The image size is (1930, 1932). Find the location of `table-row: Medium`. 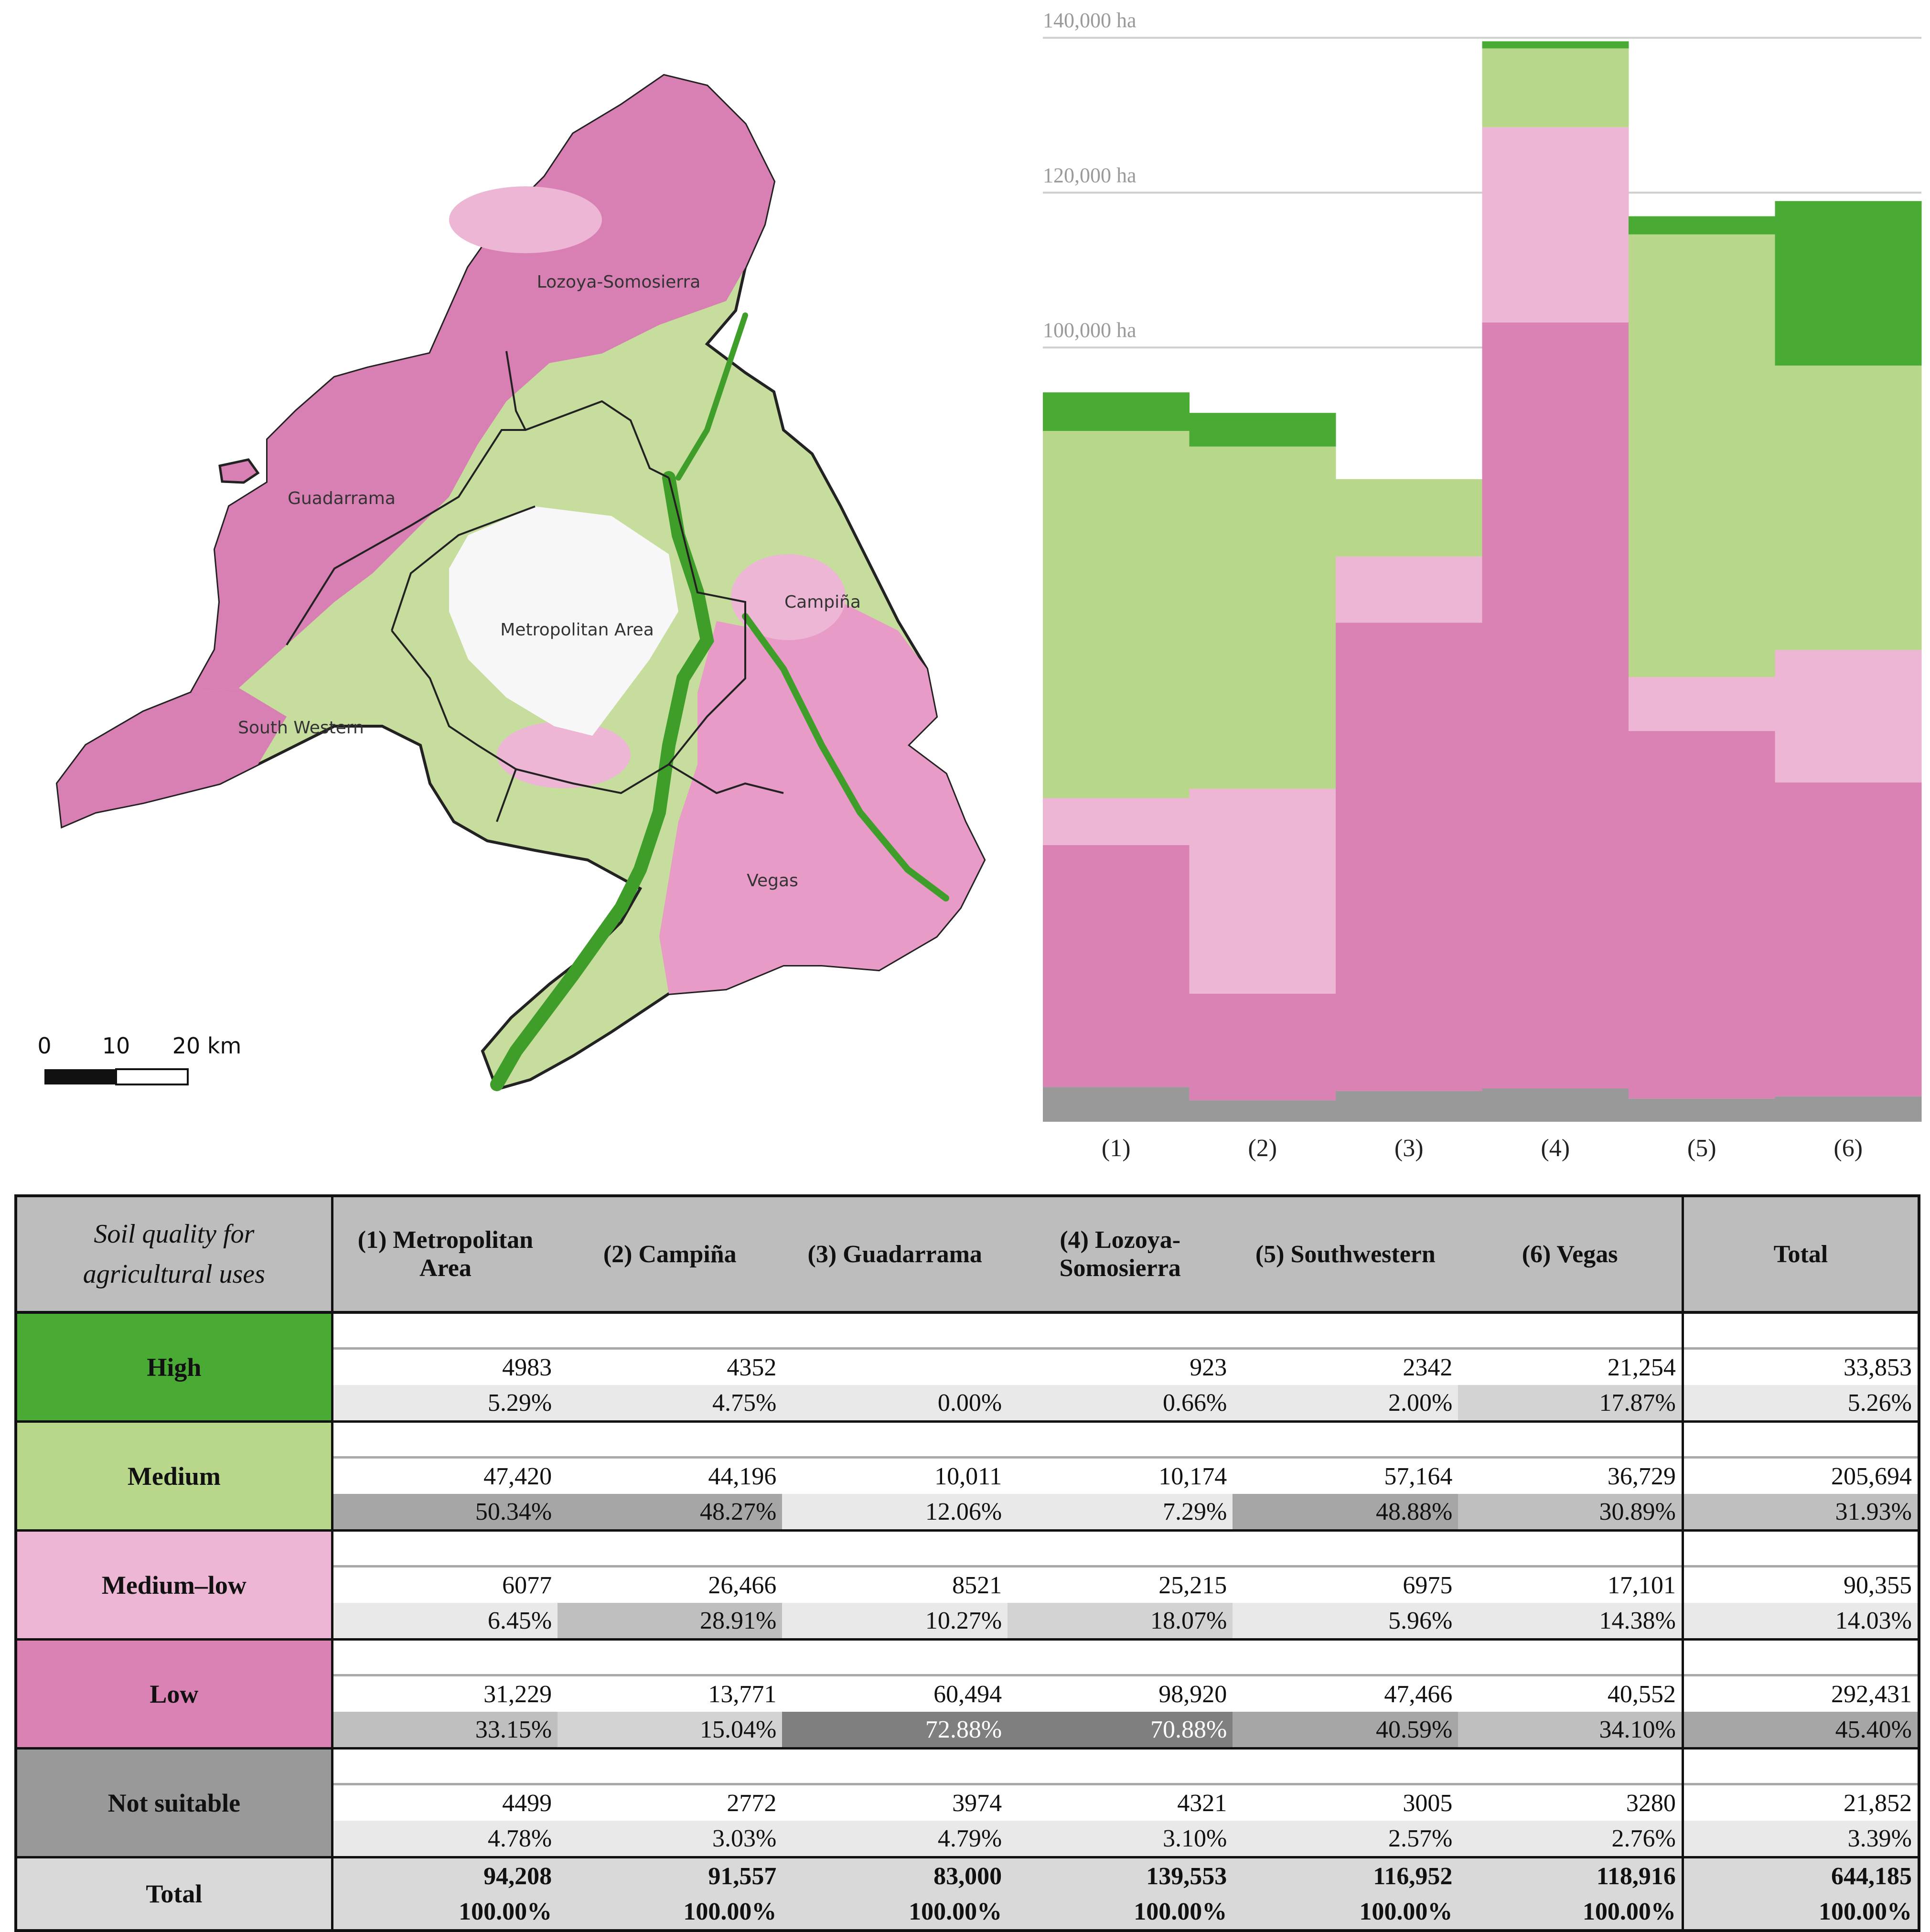

table-row: Medium is located at coordinates (967, 1476).